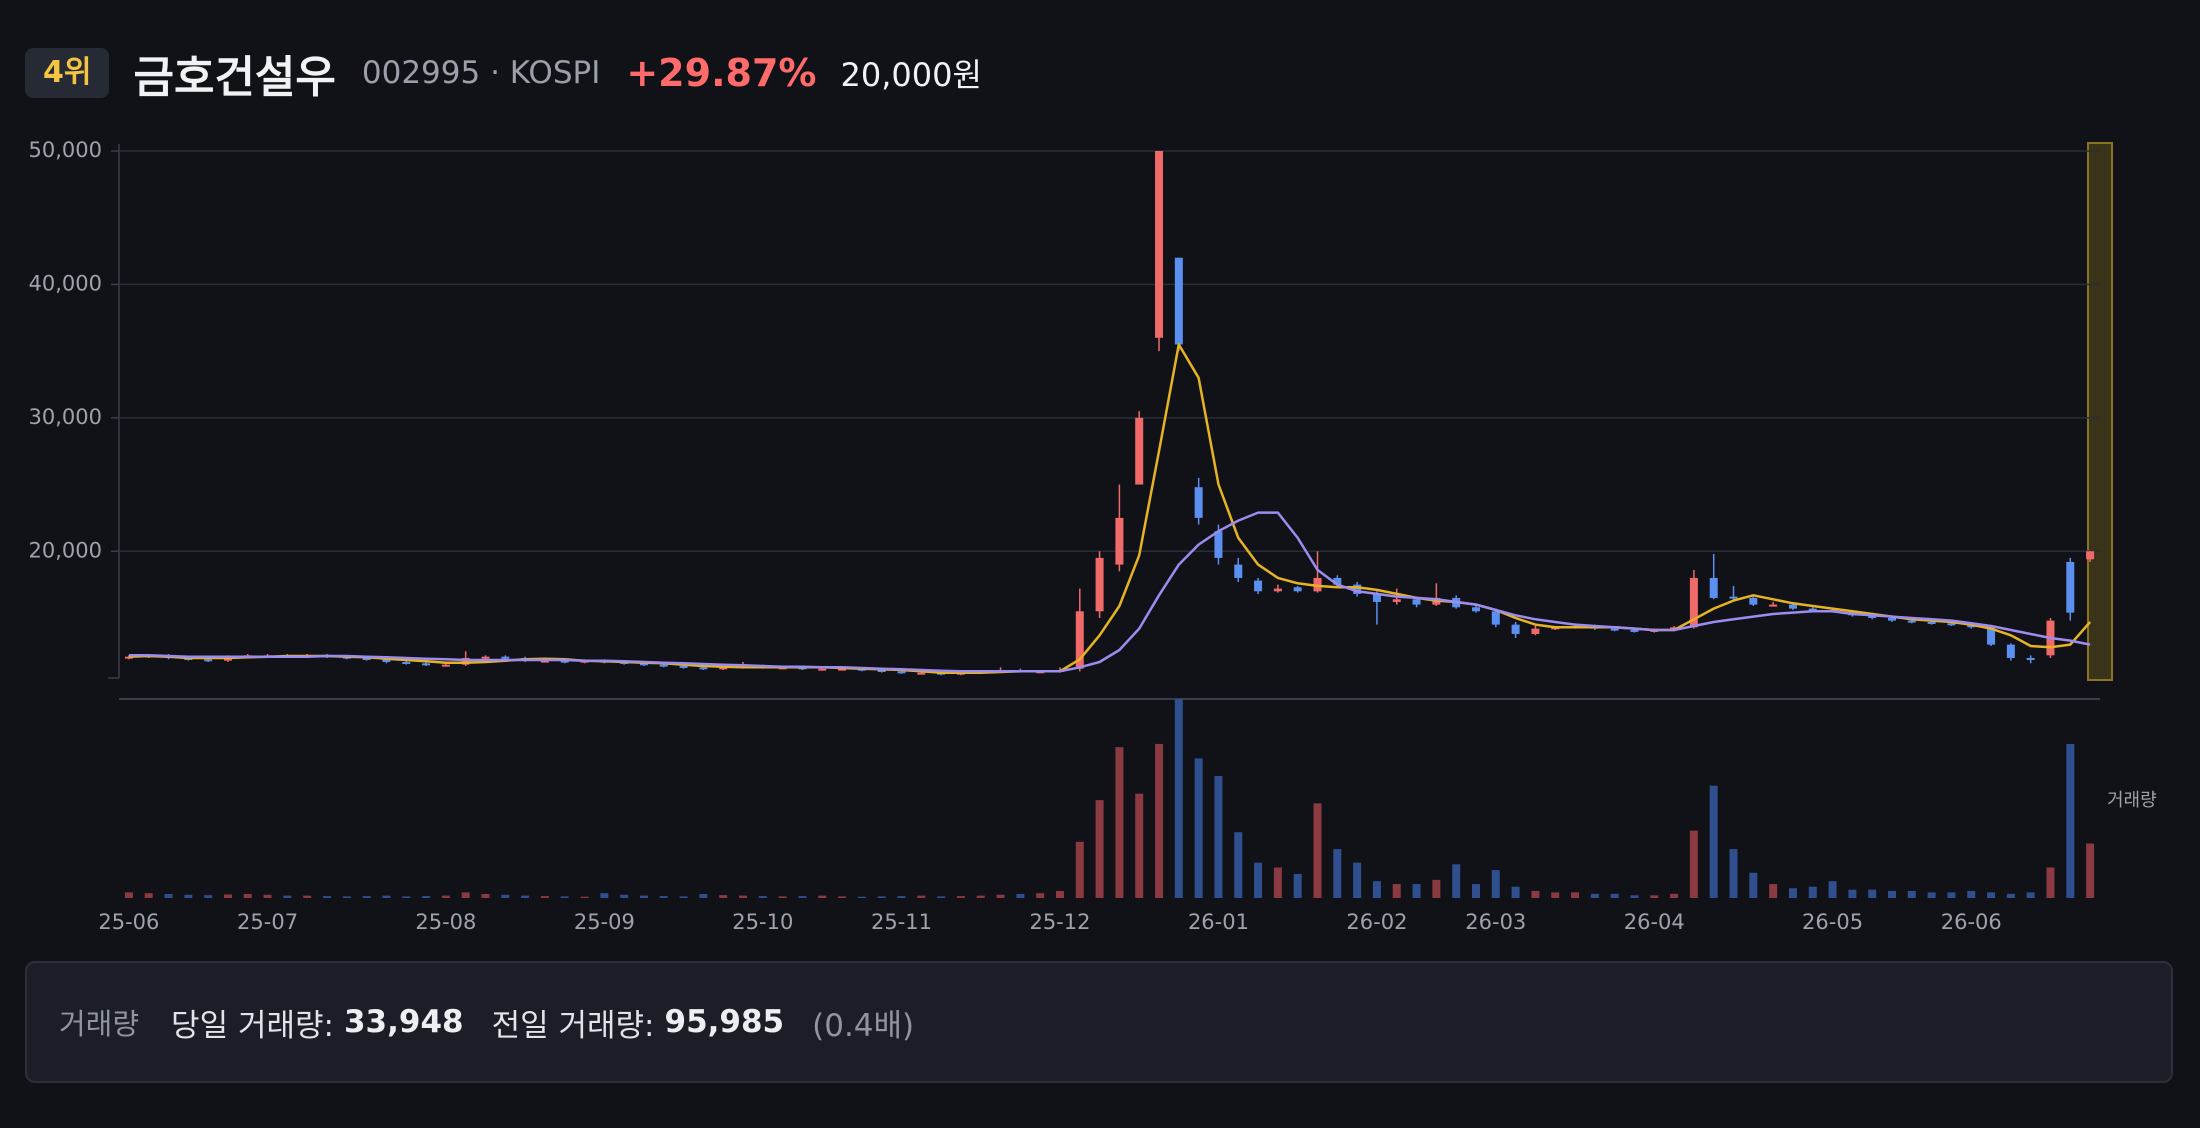 The width and height of the screenshot is (2200, 1128). I want to click on x-tick-label: 26-05, so click(1832, 922).